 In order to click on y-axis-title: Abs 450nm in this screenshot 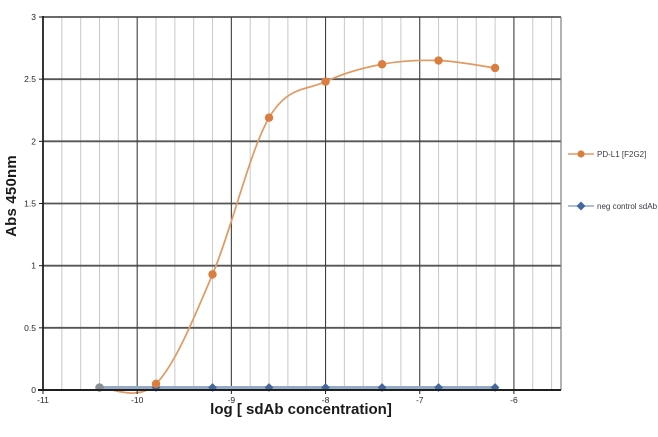, I will do `click(11, 196)`.